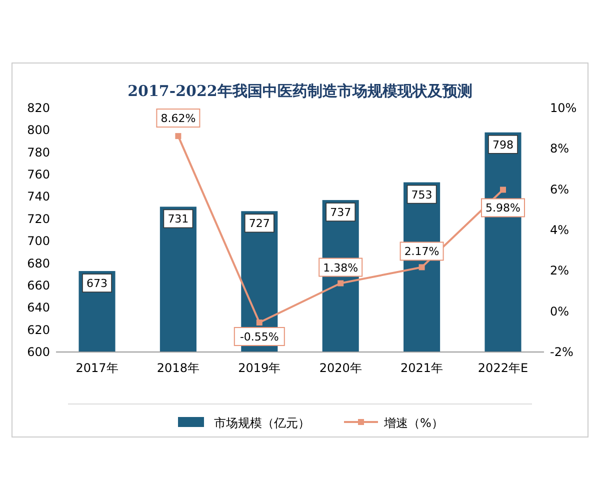 The image size is (600, 480). What do you see at coordinates (38, 108) in the screenshot?
I see `y-tick-label: 820` at bounding box center [38, 108].